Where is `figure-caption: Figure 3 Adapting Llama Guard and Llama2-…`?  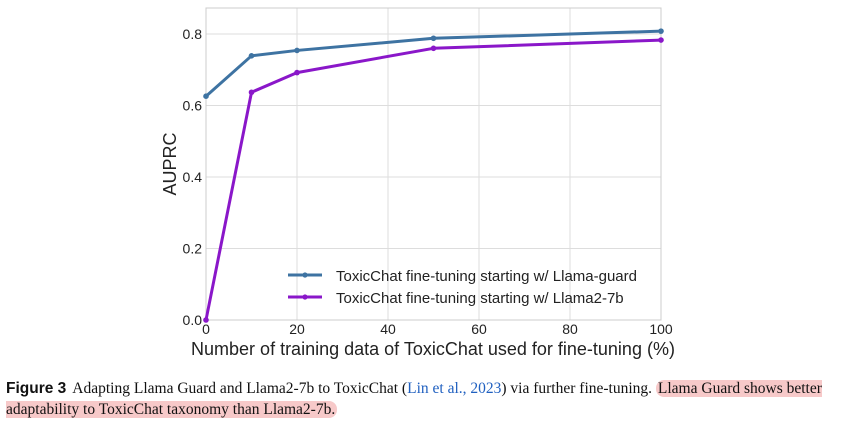 figure-caption: Figure 3 Adapting Llama Guard and Llama2-… is located at coordinates (429, 399).